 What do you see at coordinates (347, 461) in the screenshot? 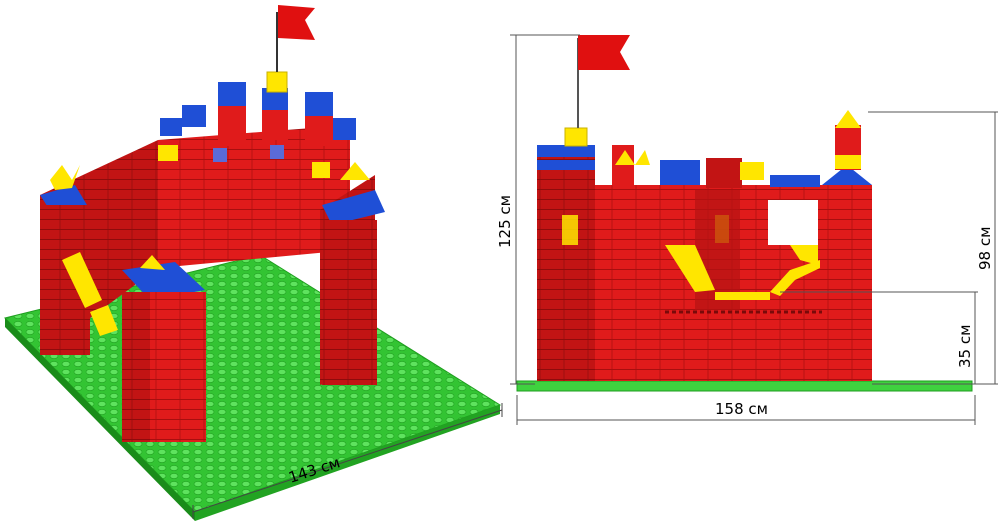
I see `dimension-line-width` at bounding box center [347, 461].